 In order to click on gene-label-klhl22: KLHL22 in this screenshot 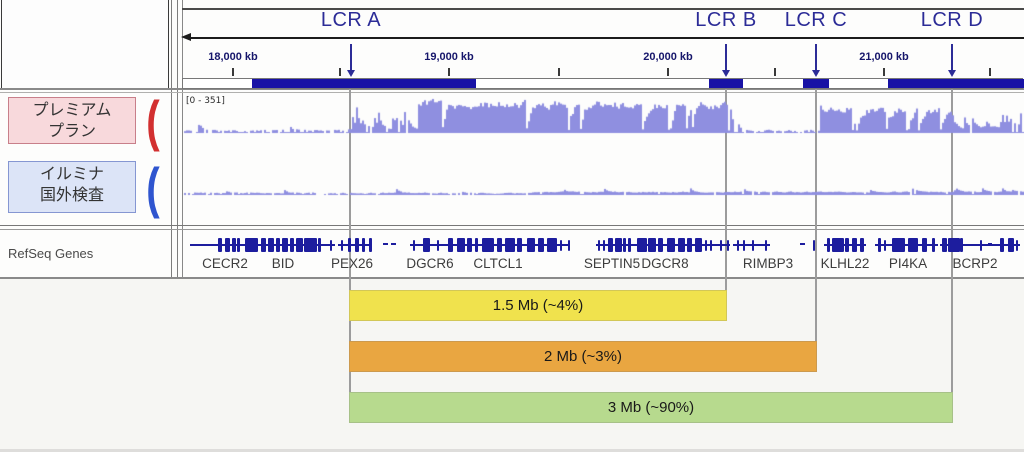, I will do `click(845, 263)`.